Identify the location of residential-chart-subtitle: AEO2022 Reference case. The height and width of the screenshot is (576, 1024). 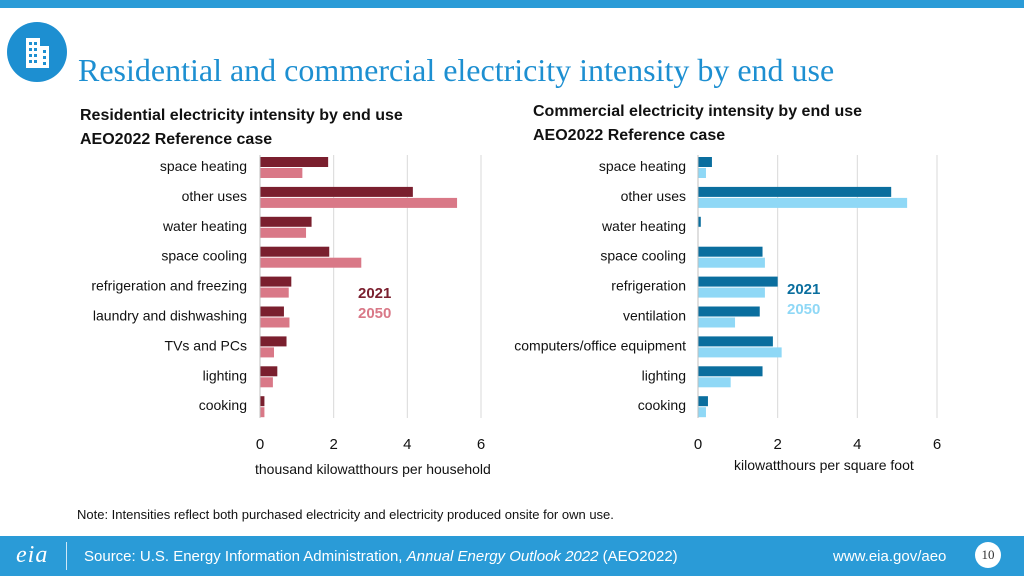
(176, 139).